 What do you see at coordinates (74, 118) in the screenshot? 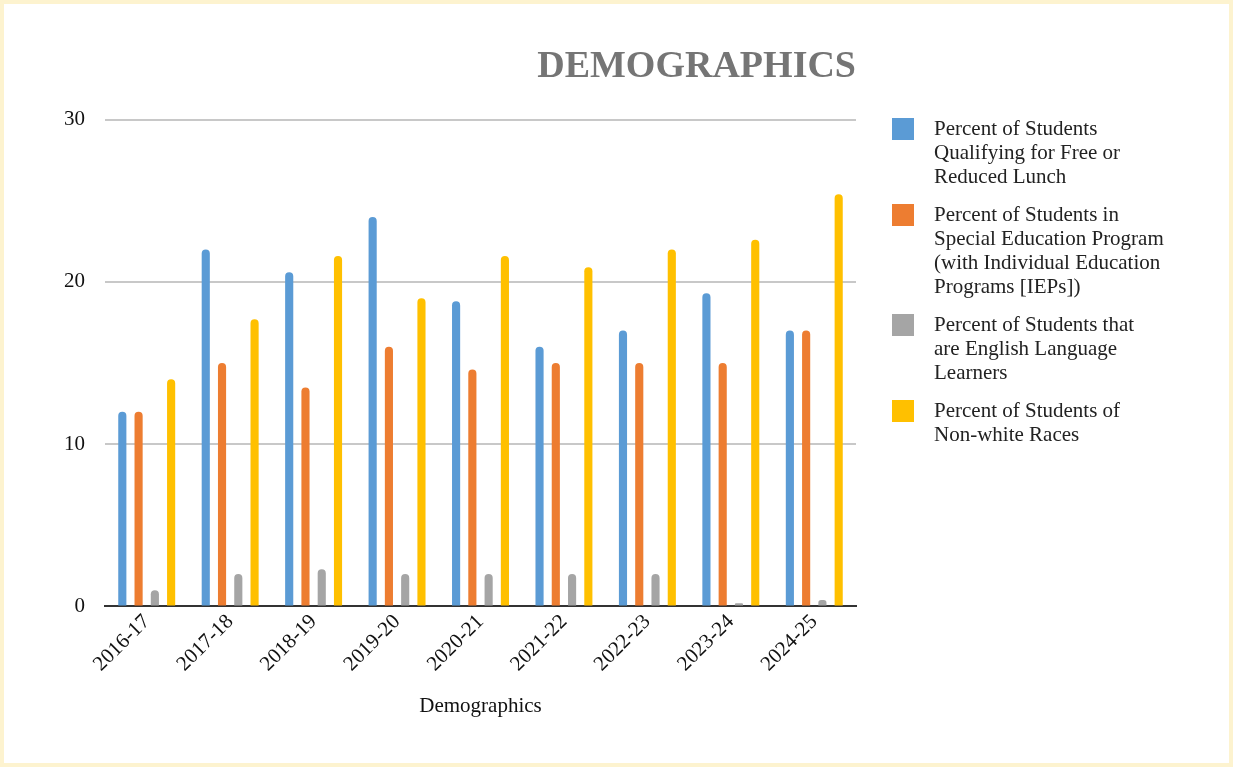
I see `y-tick-label: 30` at bounding box center [74, 118].